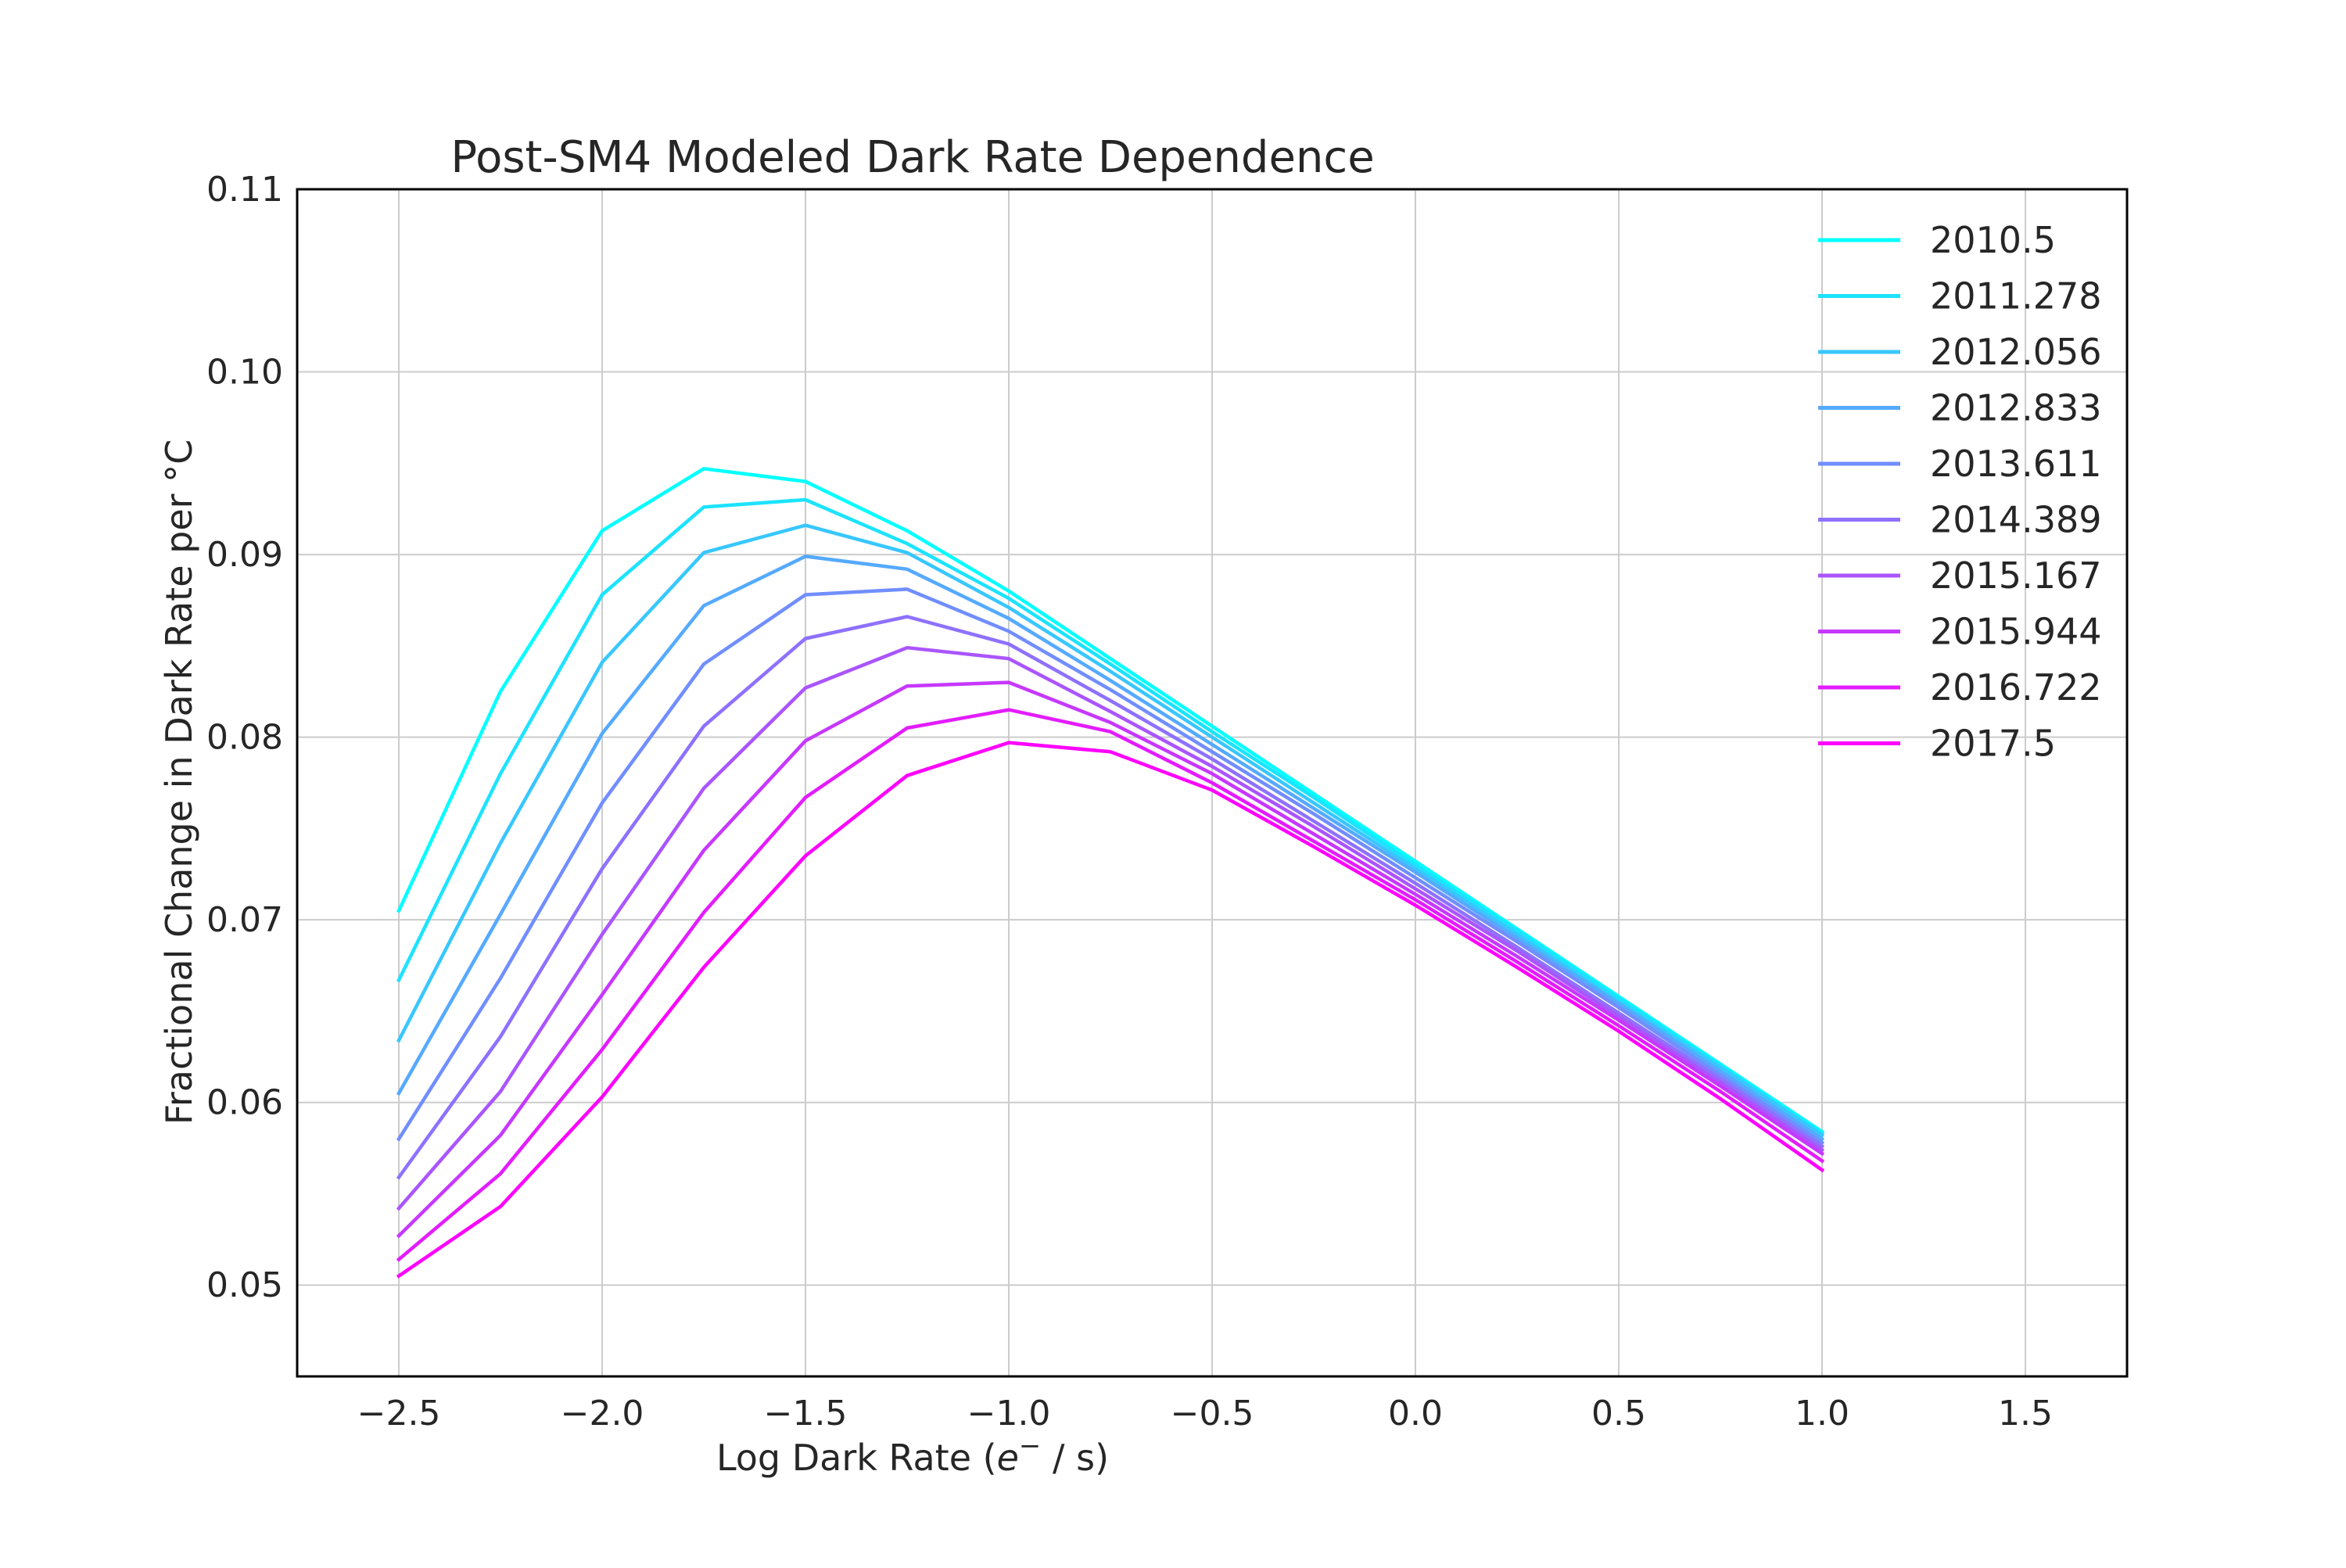  Describe the element at coordinates (806, 1413) in the screenshot. I see `x-tick-label: −1.5` at that location.